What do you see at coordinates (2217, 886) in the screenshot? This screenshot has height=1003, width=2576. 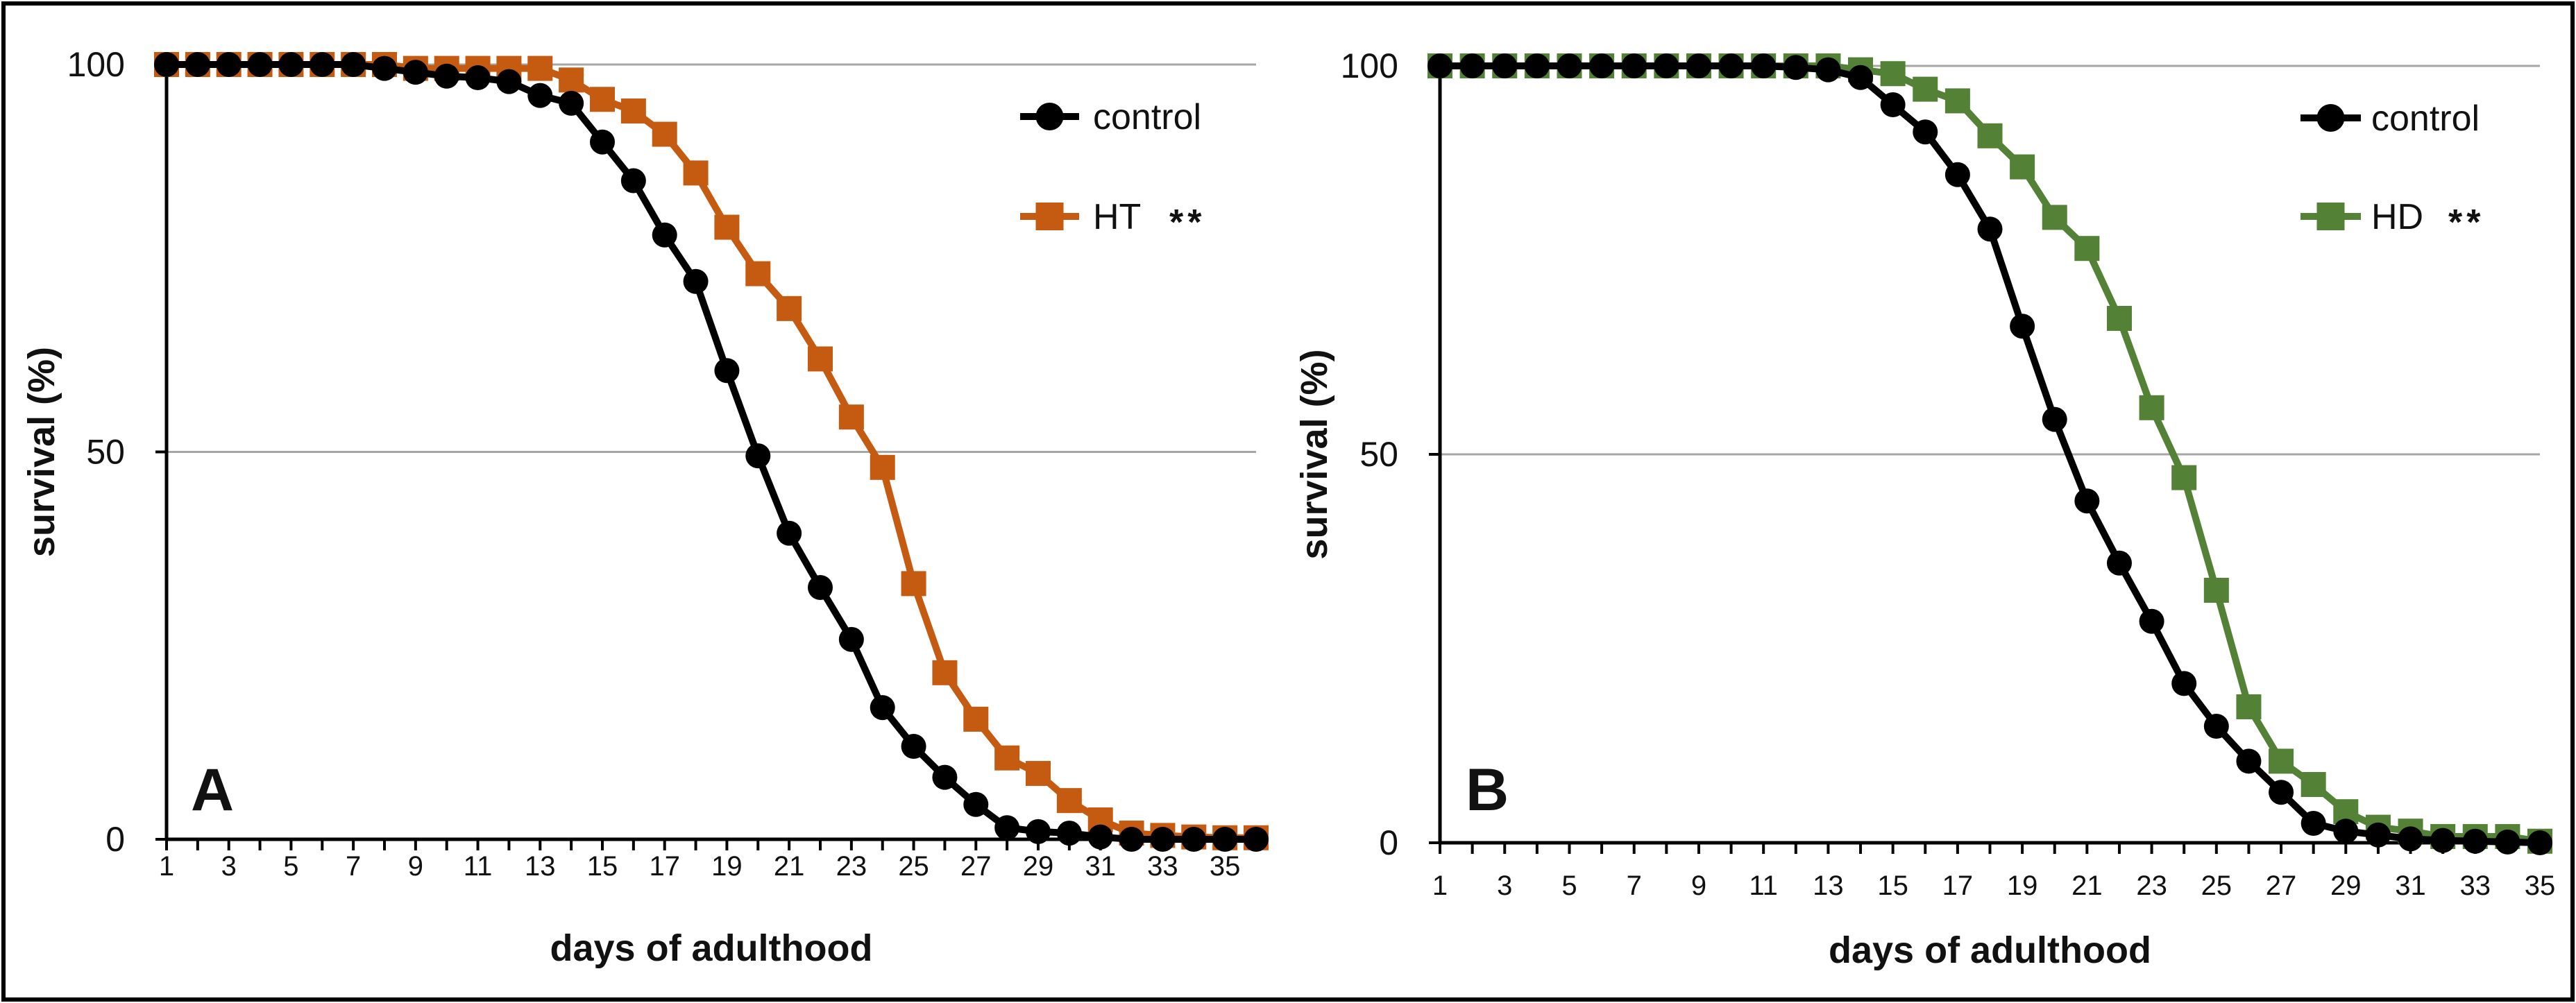 I see `x-tick-label: 25` at bounding box center [2217, 886].